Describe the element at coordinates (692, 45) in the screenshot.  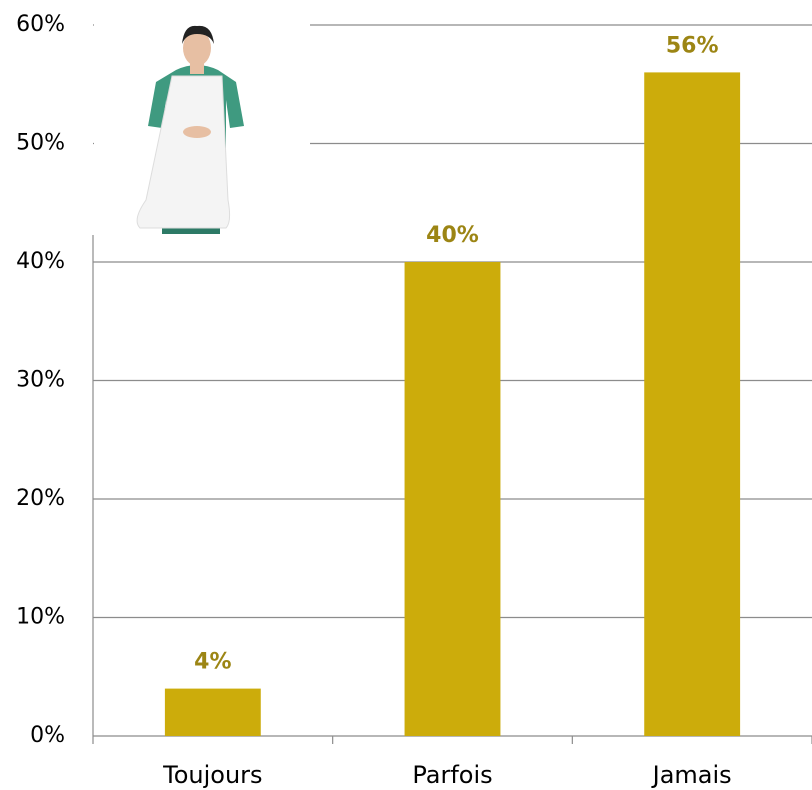
I see `value-label: 56%` at that location.